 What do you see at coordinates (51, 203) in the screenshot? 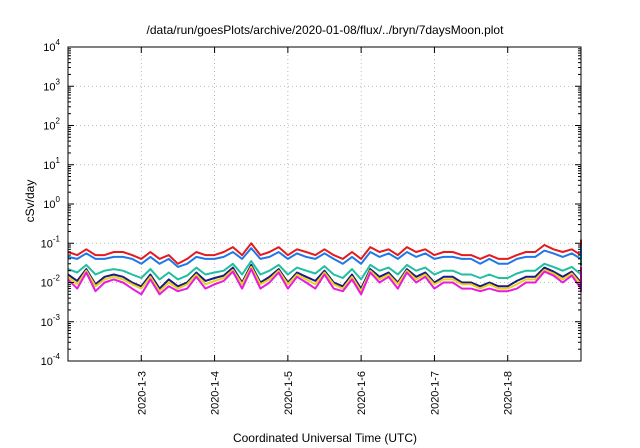
I see `y-tick-label: 10⁰` at bounding box center [51, 203].